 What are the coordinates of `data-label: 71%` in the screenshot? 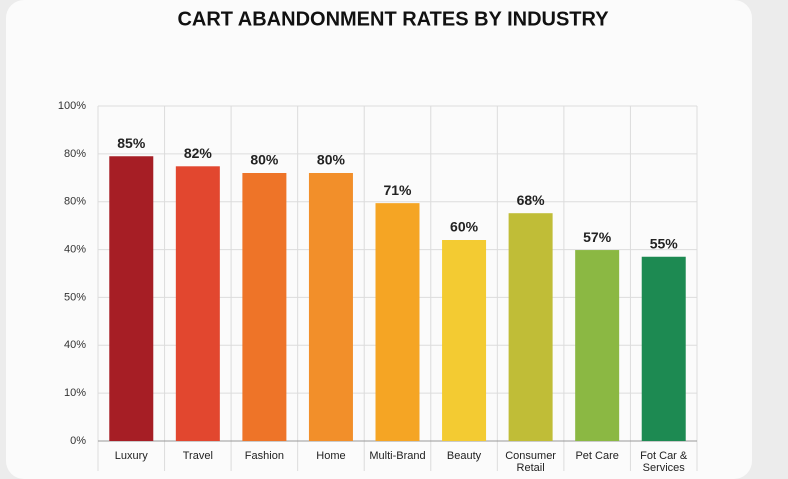 It's located at (397, 190).